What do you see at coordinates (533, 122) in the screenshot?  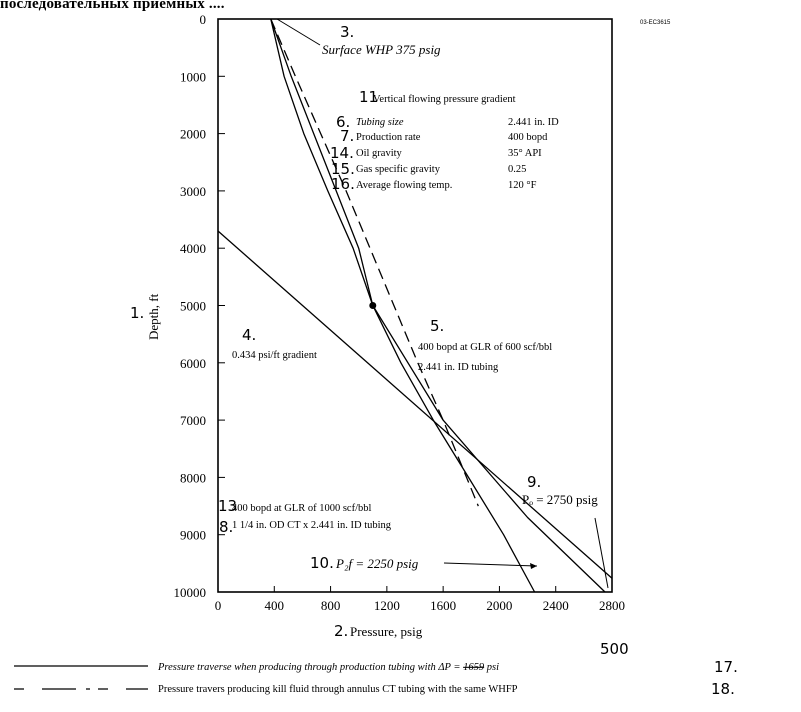 I see `spec-value: 2.441 in. ID` at bounding box center [533, 122].